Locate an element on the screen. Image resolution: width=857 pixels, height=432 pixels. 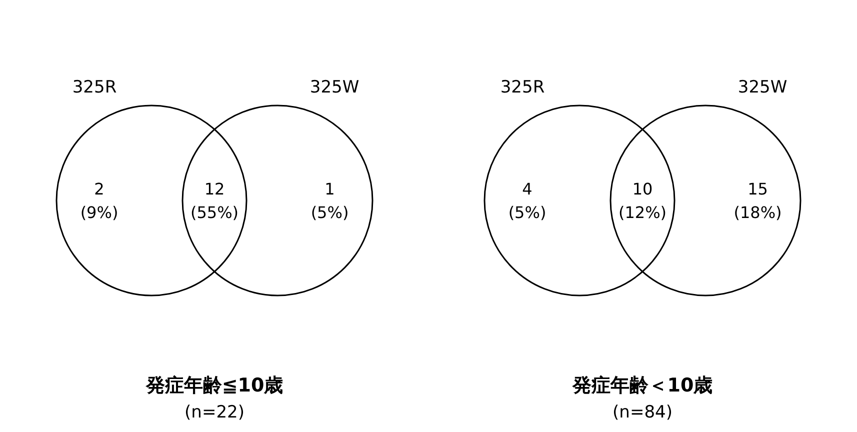
data-label: 1 is located at coordinates (329, 189).